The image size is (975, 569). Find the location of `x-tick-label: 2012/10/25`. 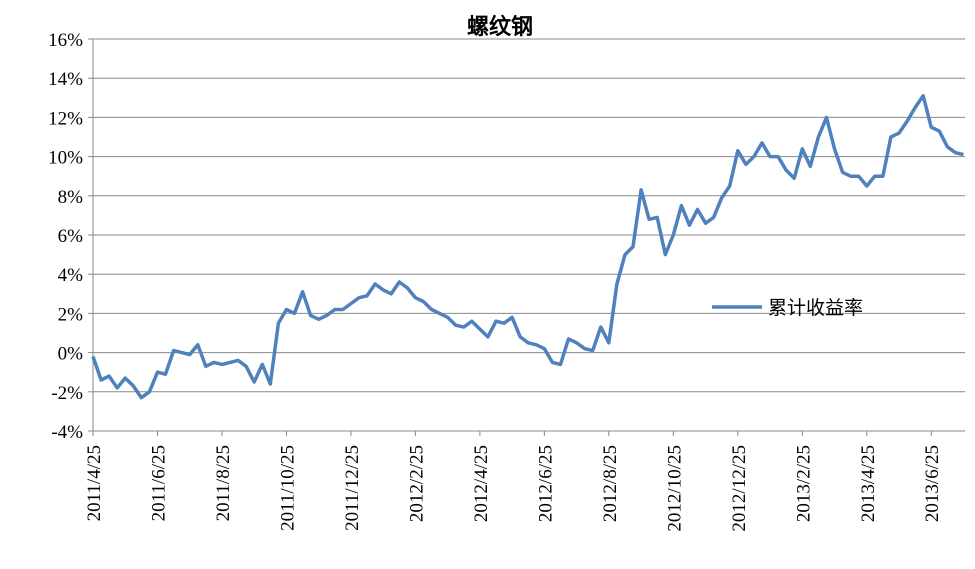

x-tick-label: 2012/10/25 is located at coordinates (674, 488).